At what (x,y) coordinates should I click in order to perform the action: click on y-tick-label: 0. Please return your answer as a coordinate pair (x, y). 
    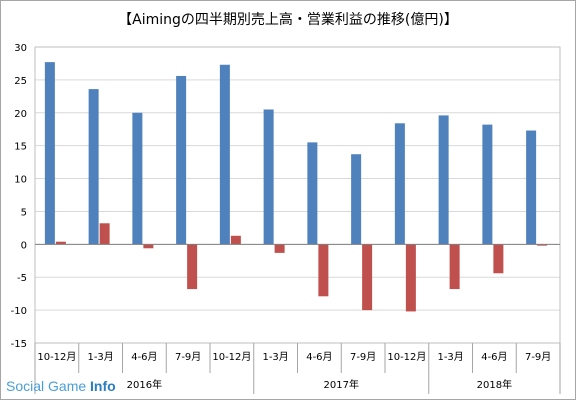
    Looking at the image, I should click on (24, 245).